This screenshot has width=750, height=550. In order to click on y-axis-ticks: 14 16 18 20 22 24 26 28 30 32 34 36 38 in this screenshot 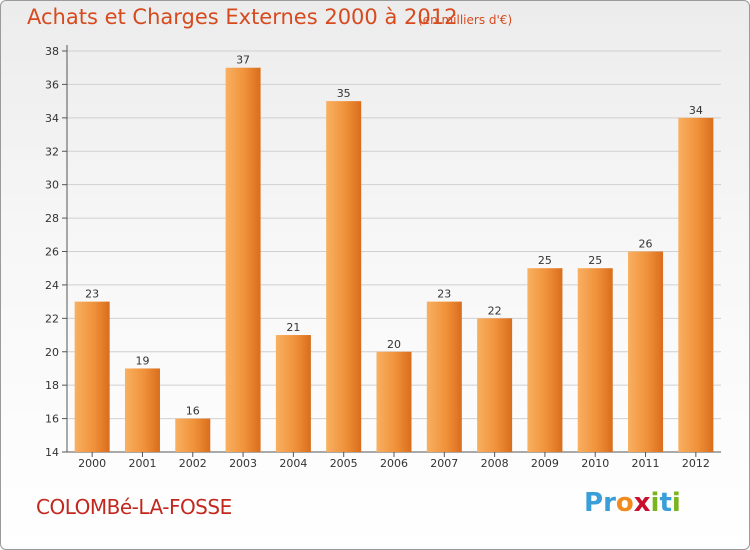, I will do `click(56, 252)`.